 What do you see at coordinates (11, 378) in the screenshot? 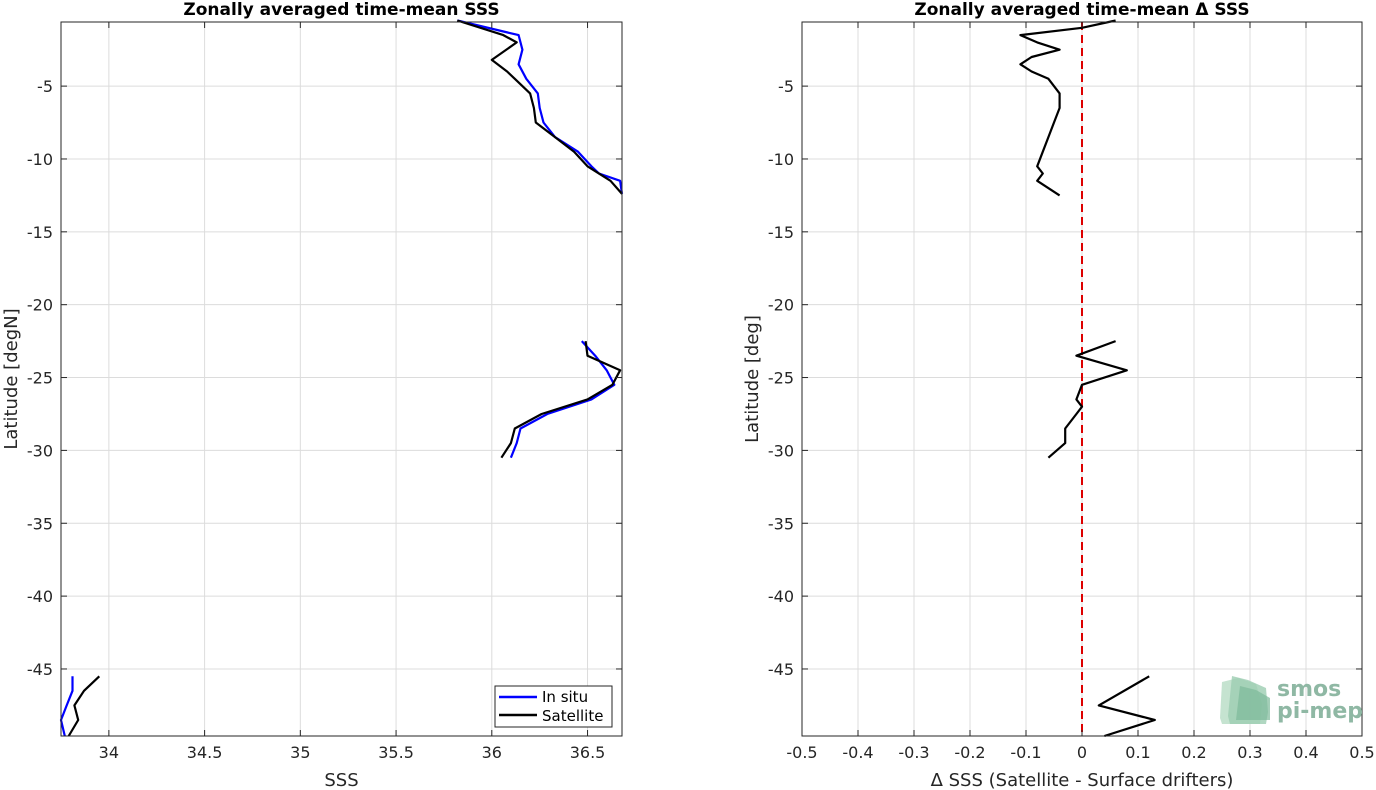
I see `y-axis-label: Latitude [degN]` at bounding box center [11, 378].